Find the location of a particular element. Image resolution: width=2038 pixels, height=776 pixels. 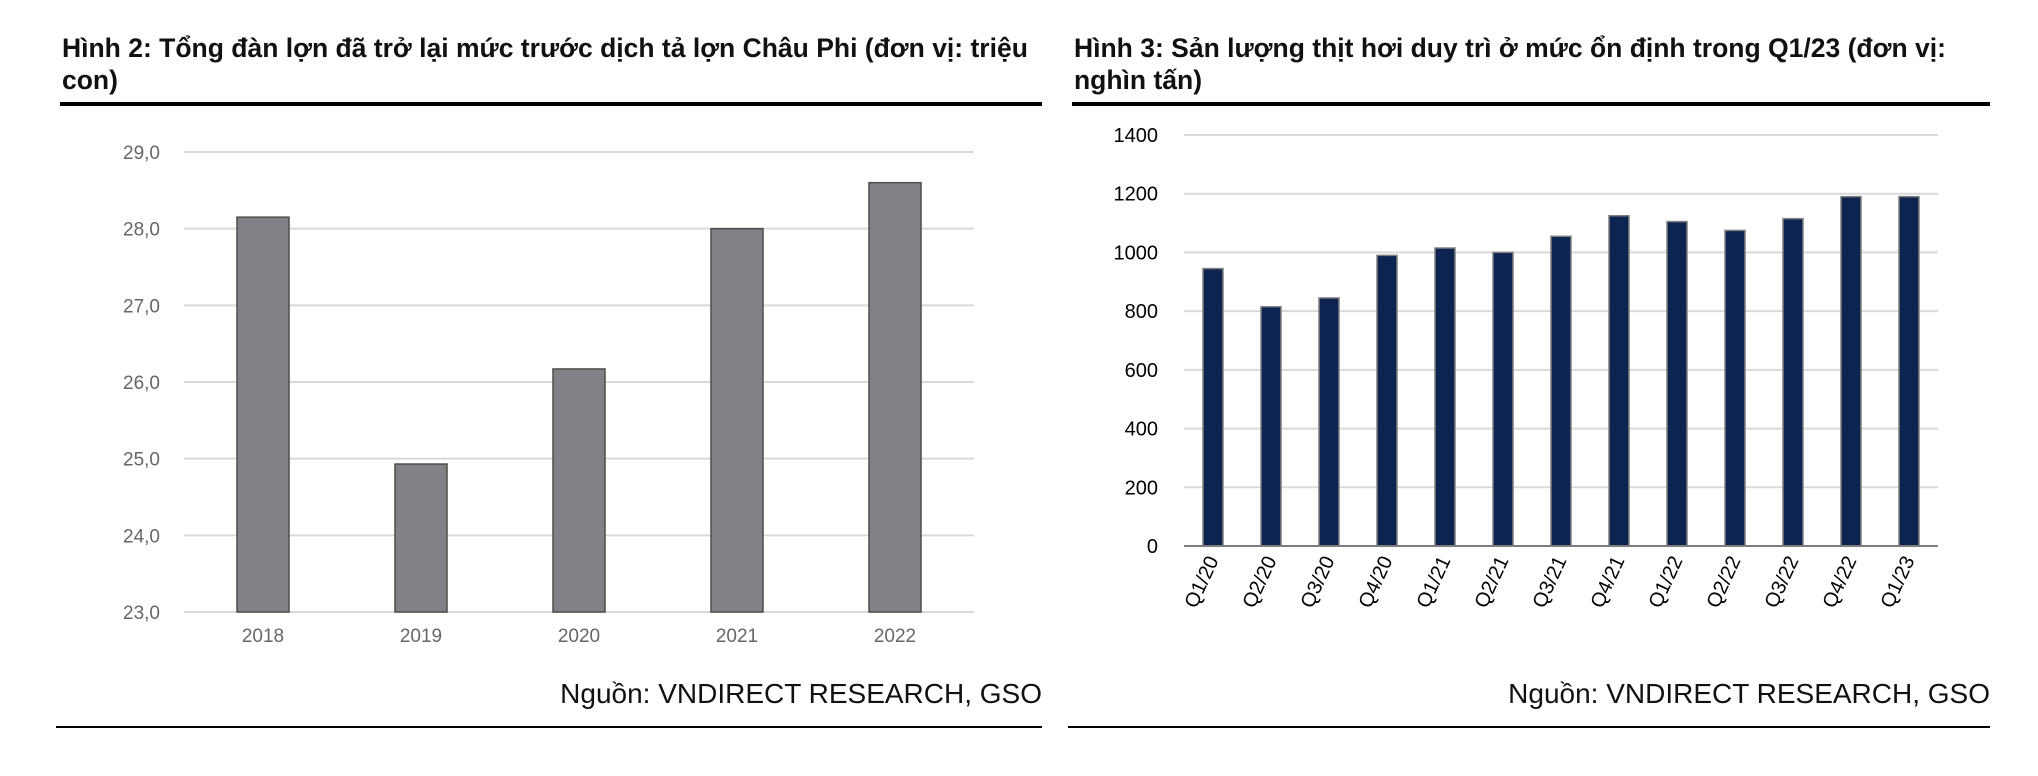

bar-2021 is located at coordinates (737, 420).